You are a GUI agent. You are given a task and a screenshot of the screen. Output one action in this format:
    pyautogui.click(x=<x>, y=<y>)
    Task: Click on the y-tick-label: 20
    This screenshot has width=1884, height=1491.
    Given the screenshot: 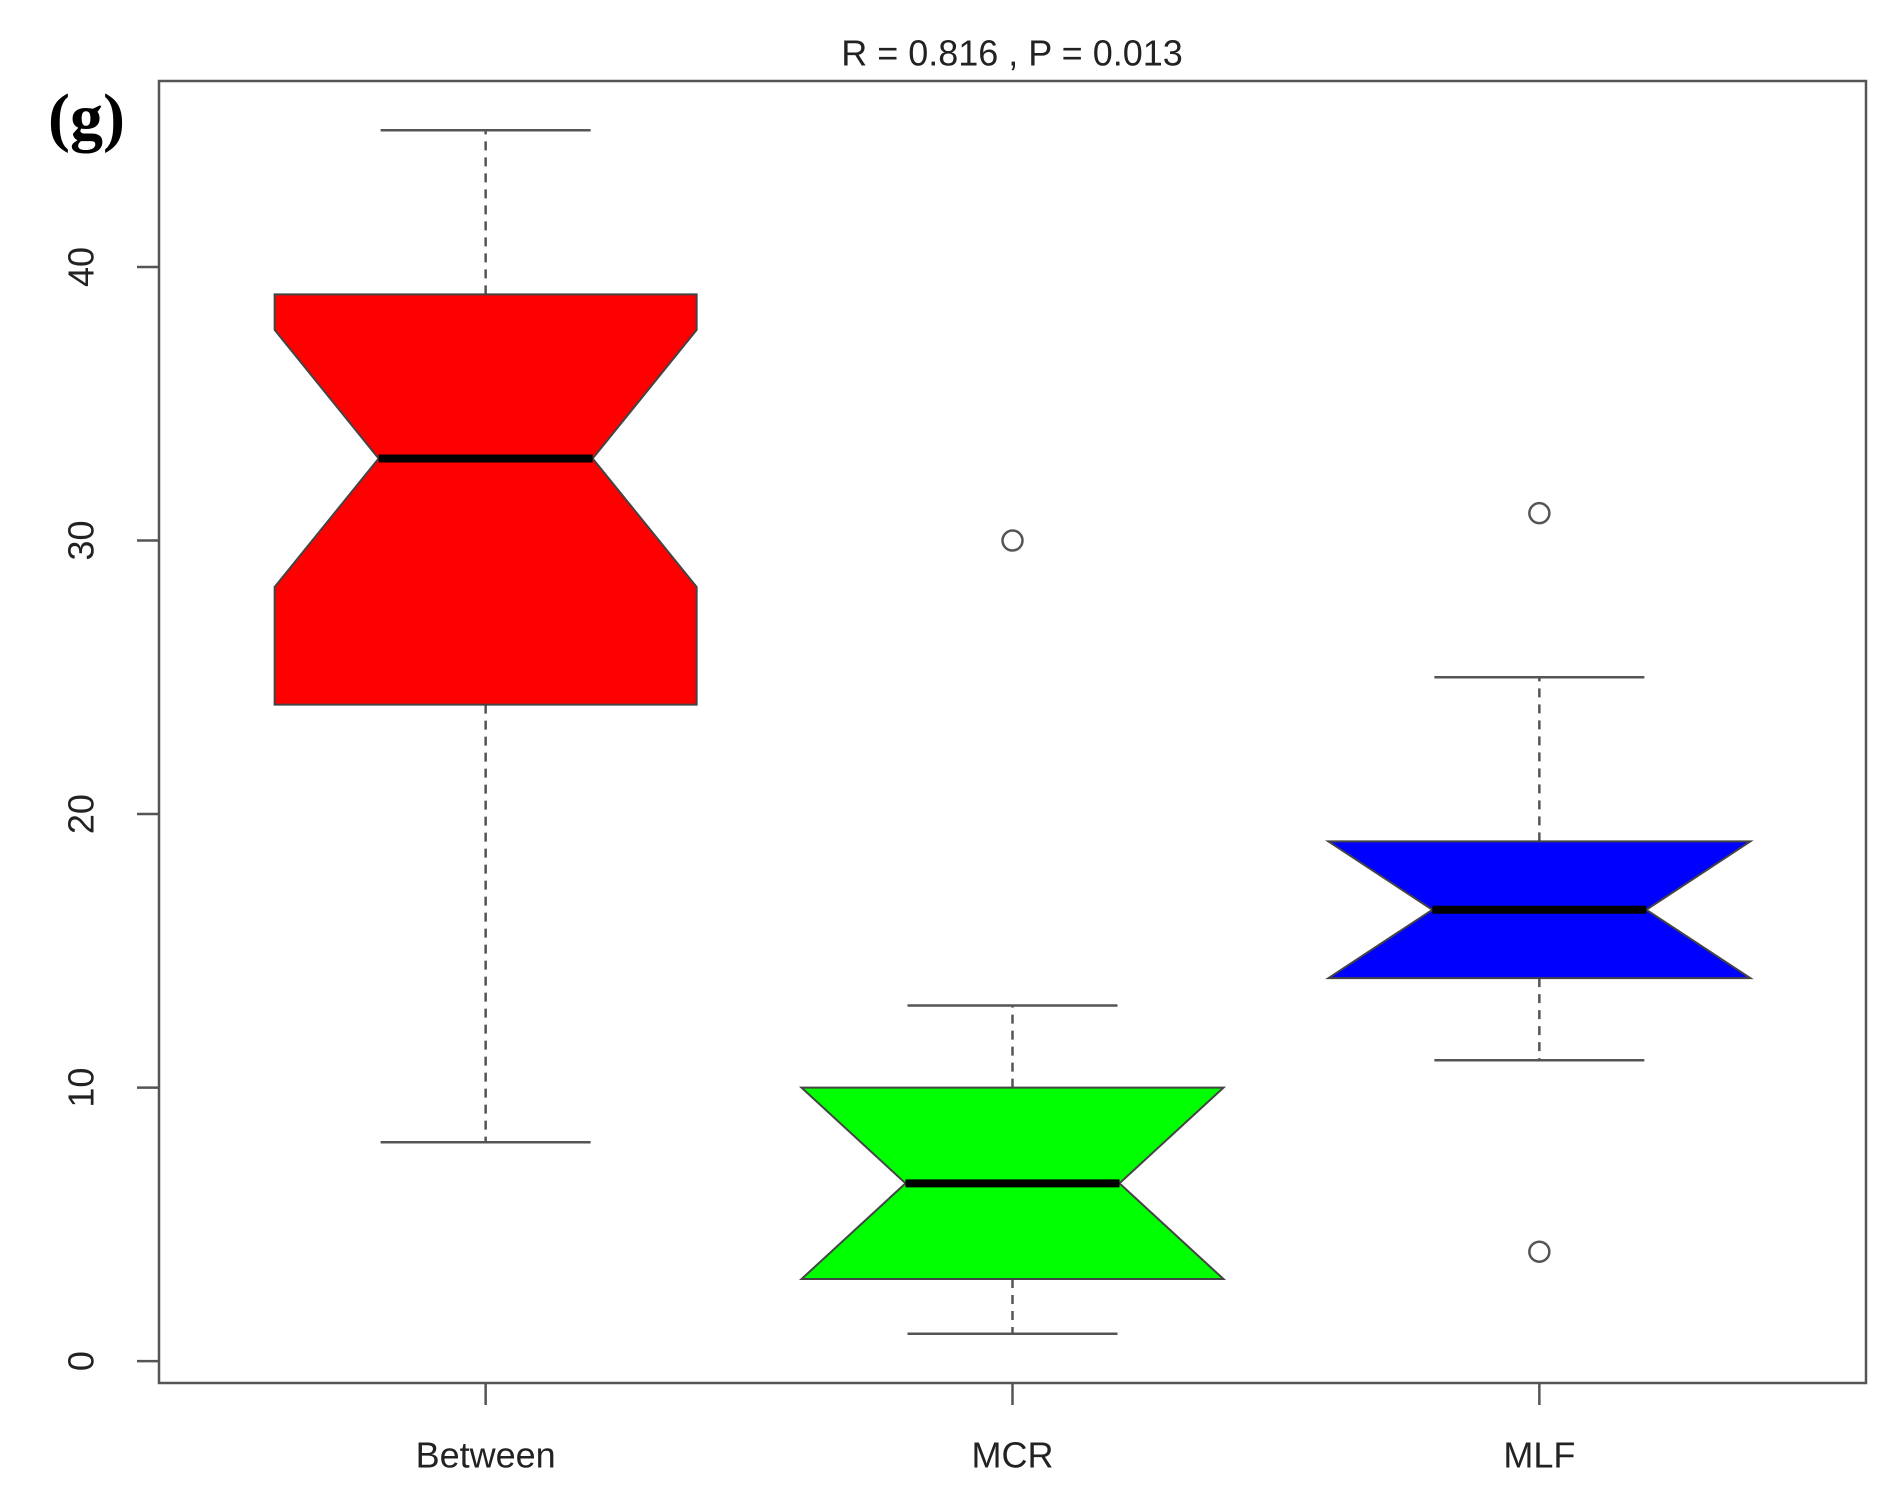 What is the action you would take?
    pyautogui.click(x=81, y=814)
    